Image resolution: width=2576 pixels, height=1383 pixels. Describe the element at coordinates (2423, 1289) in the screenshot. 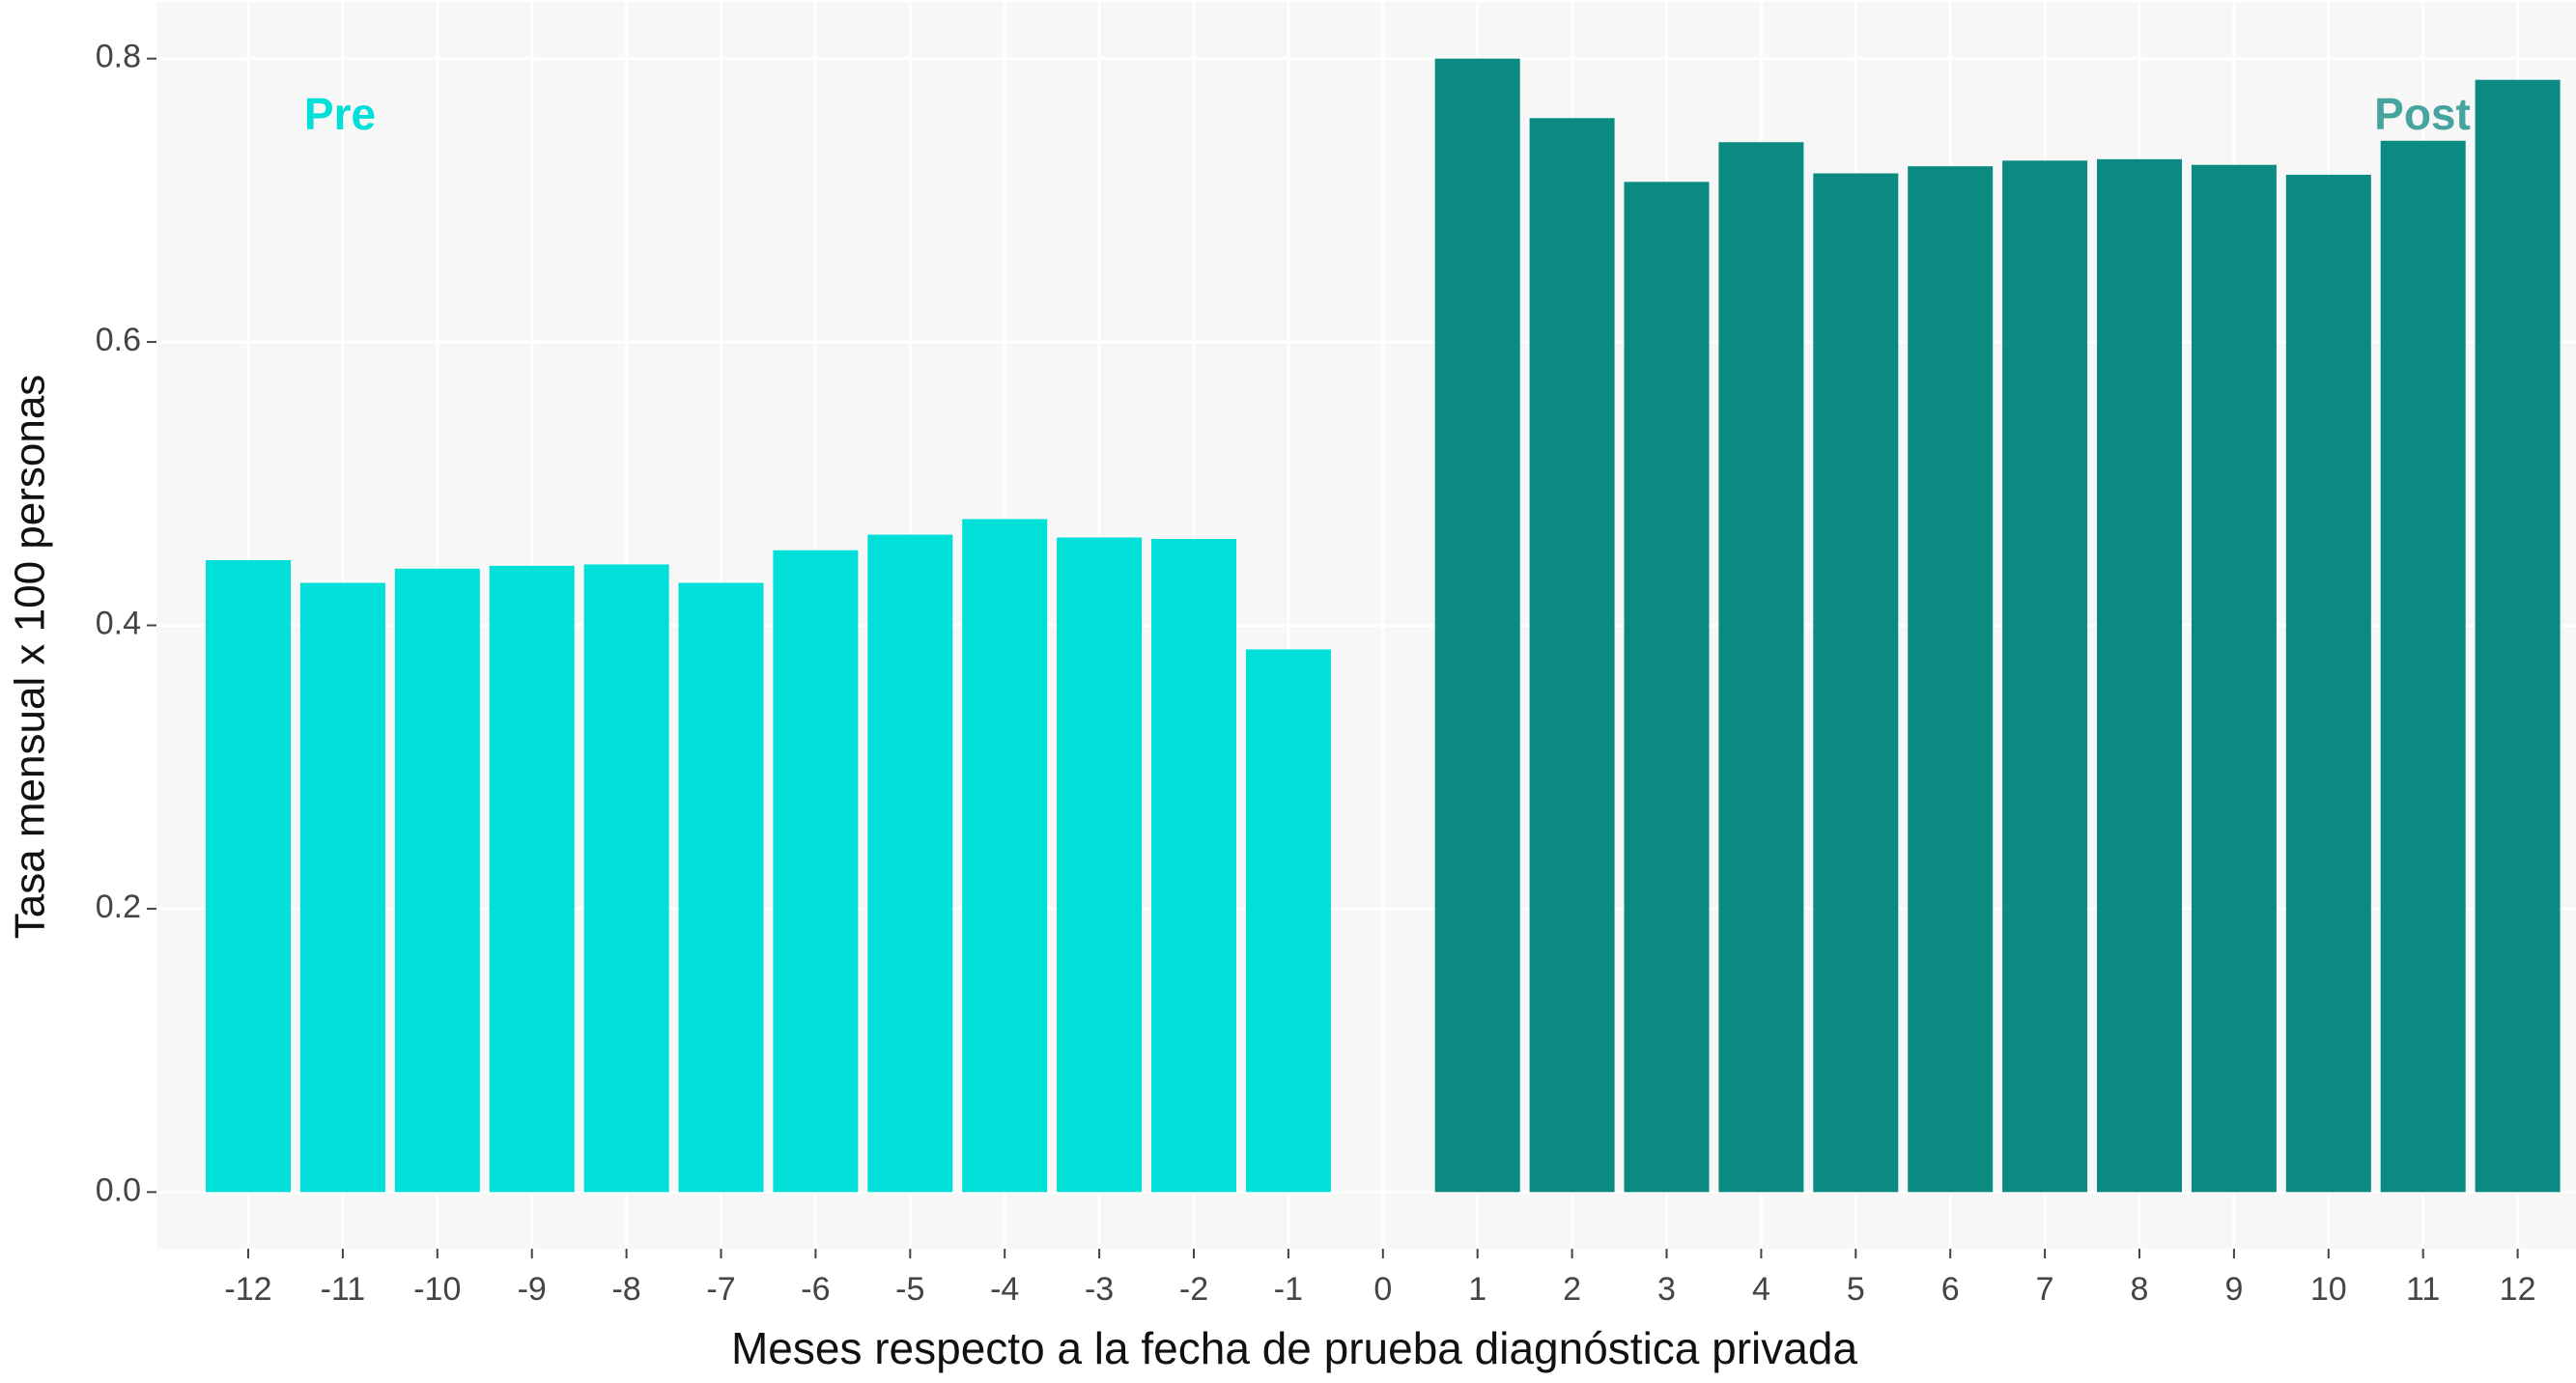

I see `x-tick-label: 11` at that location.